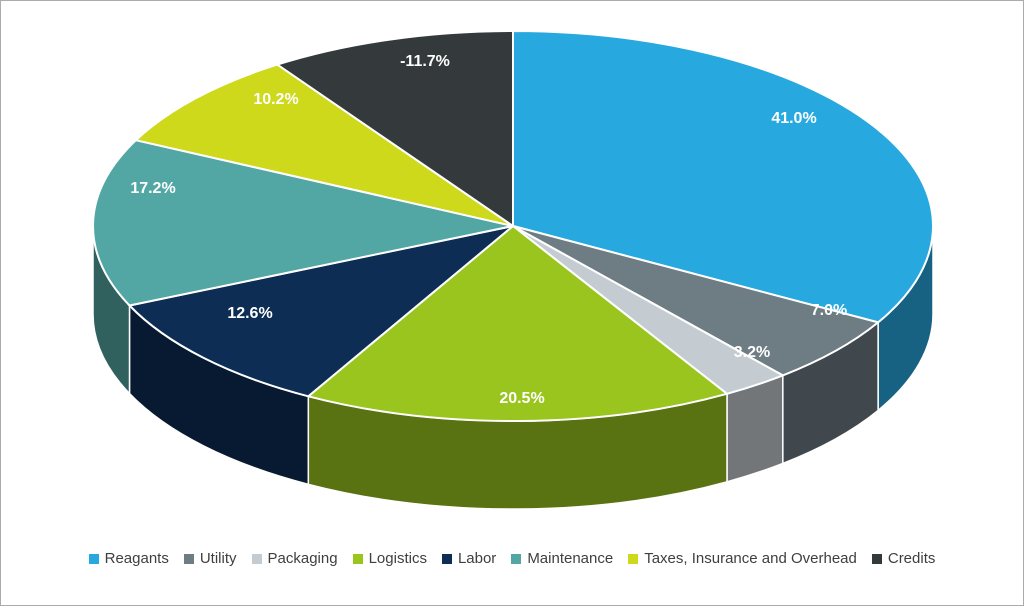 This screenshot has width=1024, height=606. I want to click on legend-item-packaging: Packaging, so click(294, 558).